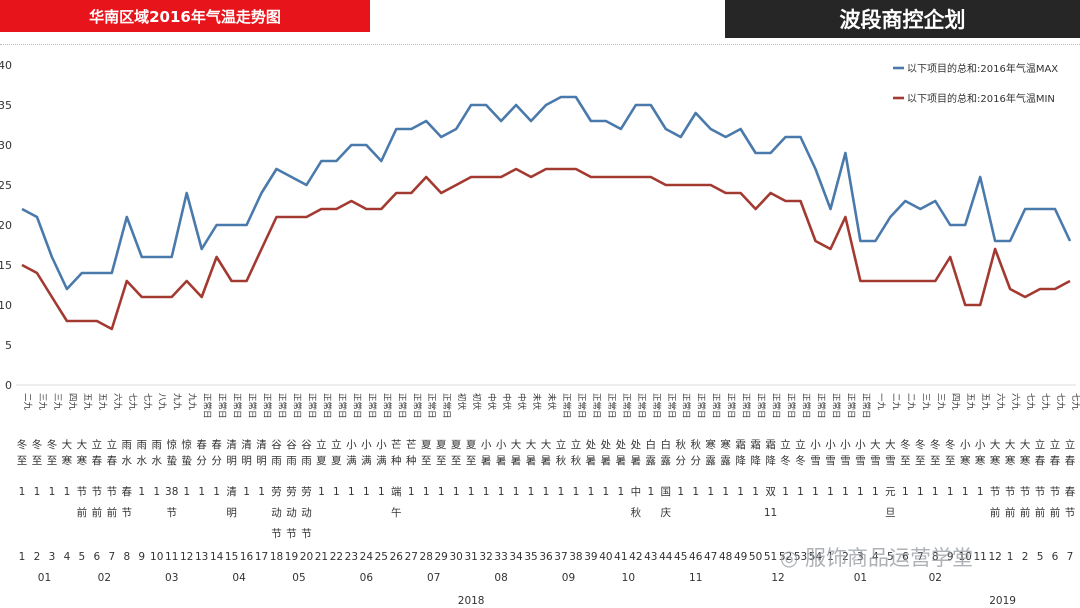 Image resolution: width=1080 pixels, height=608 pixels. Describe the element at coordinates (97, 557) in the screenshot. I see `week-label: 6` at that location.